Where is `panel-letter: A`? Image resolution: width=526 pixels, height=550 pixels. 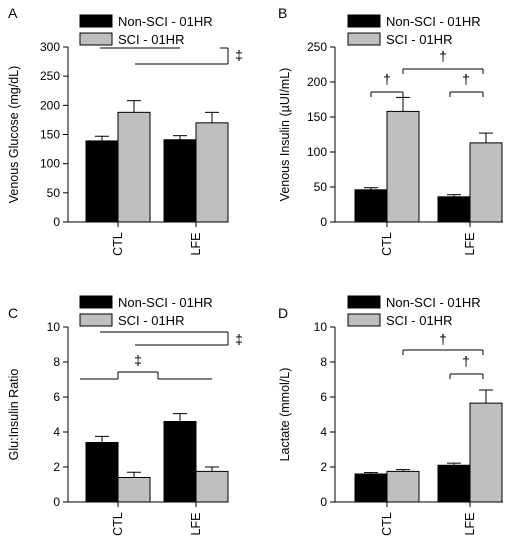 panel-letter: A is located at coordinates (13, 13).